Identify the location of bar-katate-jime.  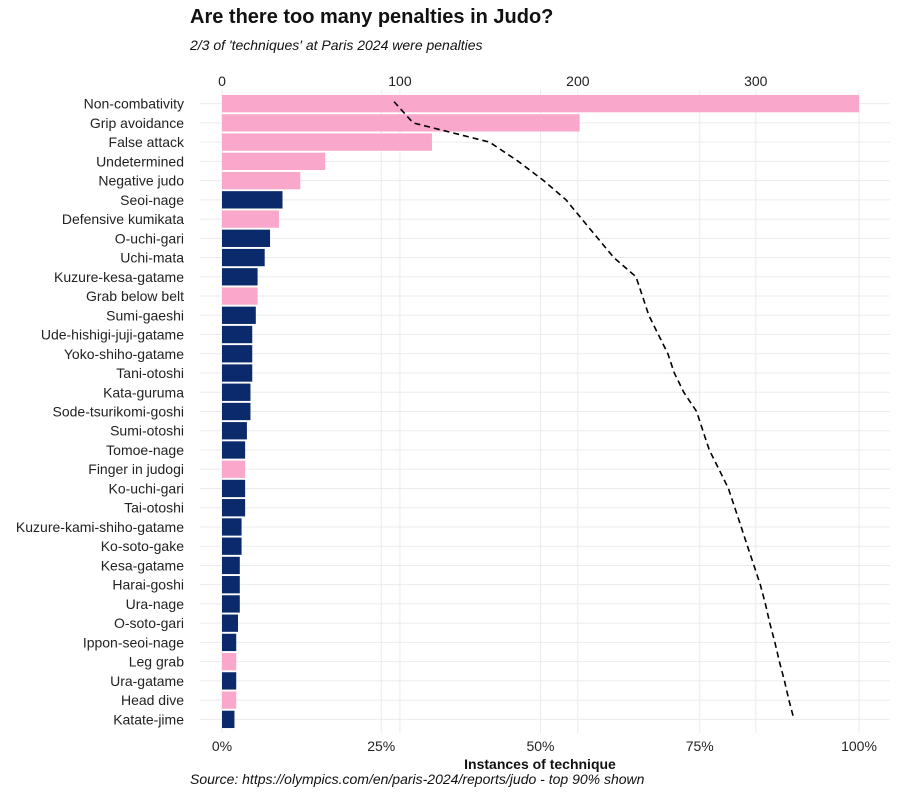
(228, 719).